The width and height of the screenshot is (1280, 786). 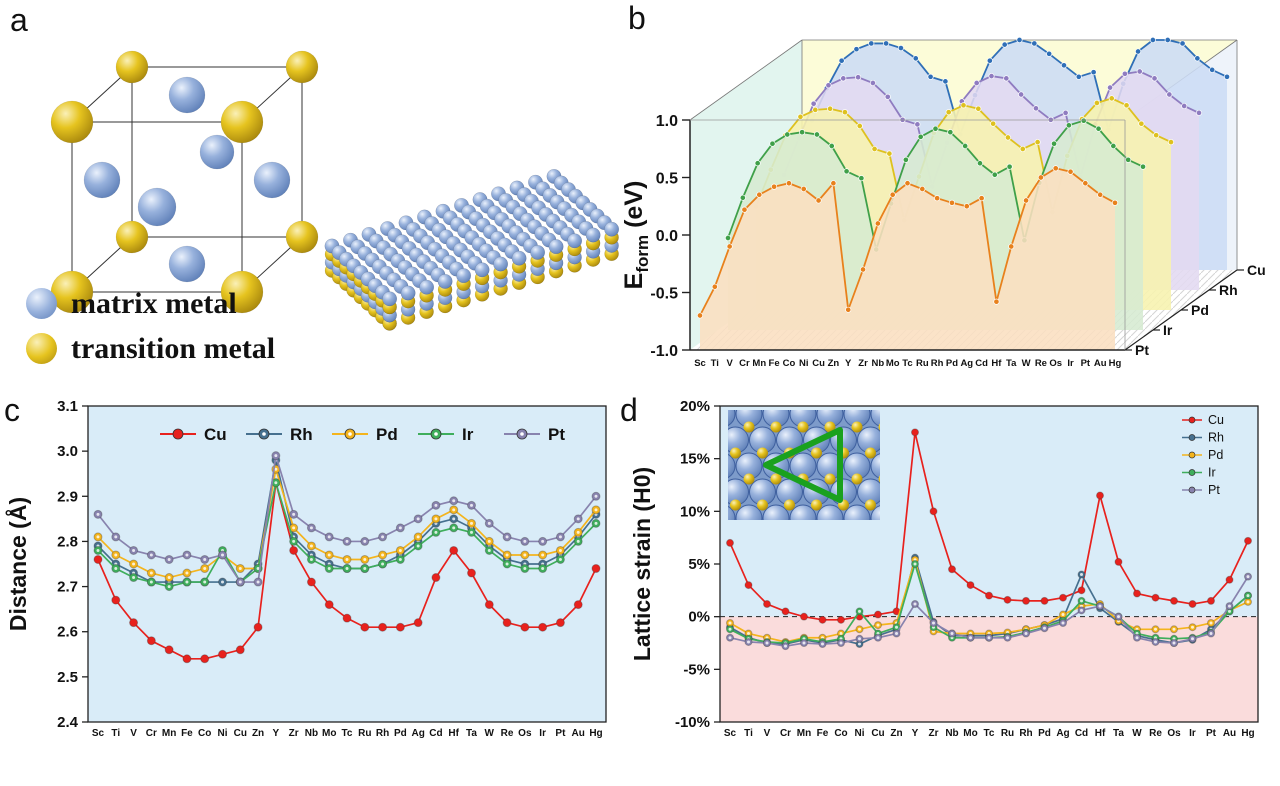 I want to click on c-ytick: 2.8, so click(x=67, y=541).